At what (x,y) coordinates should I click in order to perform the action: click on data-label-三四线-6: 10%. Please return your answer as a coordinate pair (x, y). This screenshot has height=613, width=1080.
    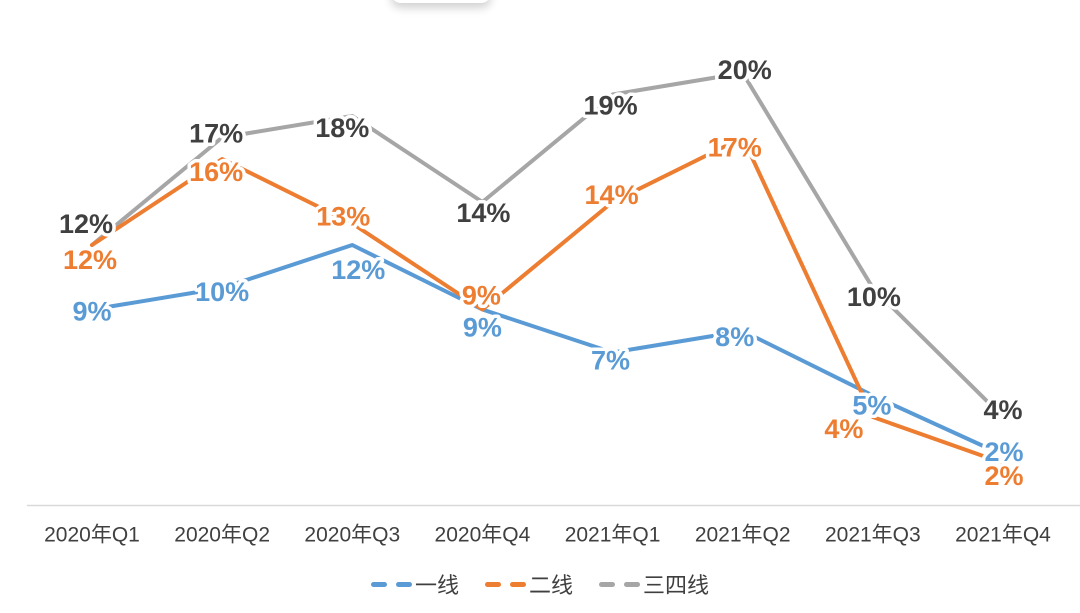
    Looking at the image, I should click on (874, 297).